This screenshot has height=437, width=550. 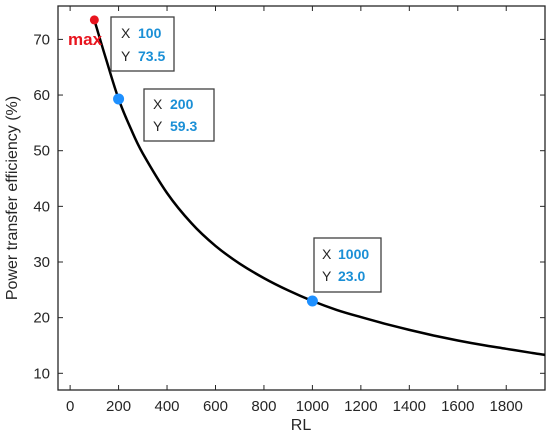 What do you see at coordinates (41, 151) in the screenshot?
I see `y-tick-label: 50` at bounding box center [41, 151].